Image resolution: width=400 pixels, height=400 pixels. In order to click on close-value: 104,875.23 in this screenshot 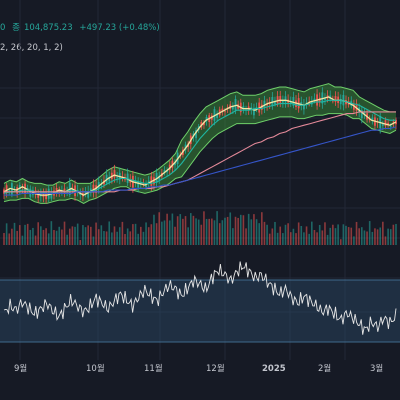, I will do `click(48, 28)`.